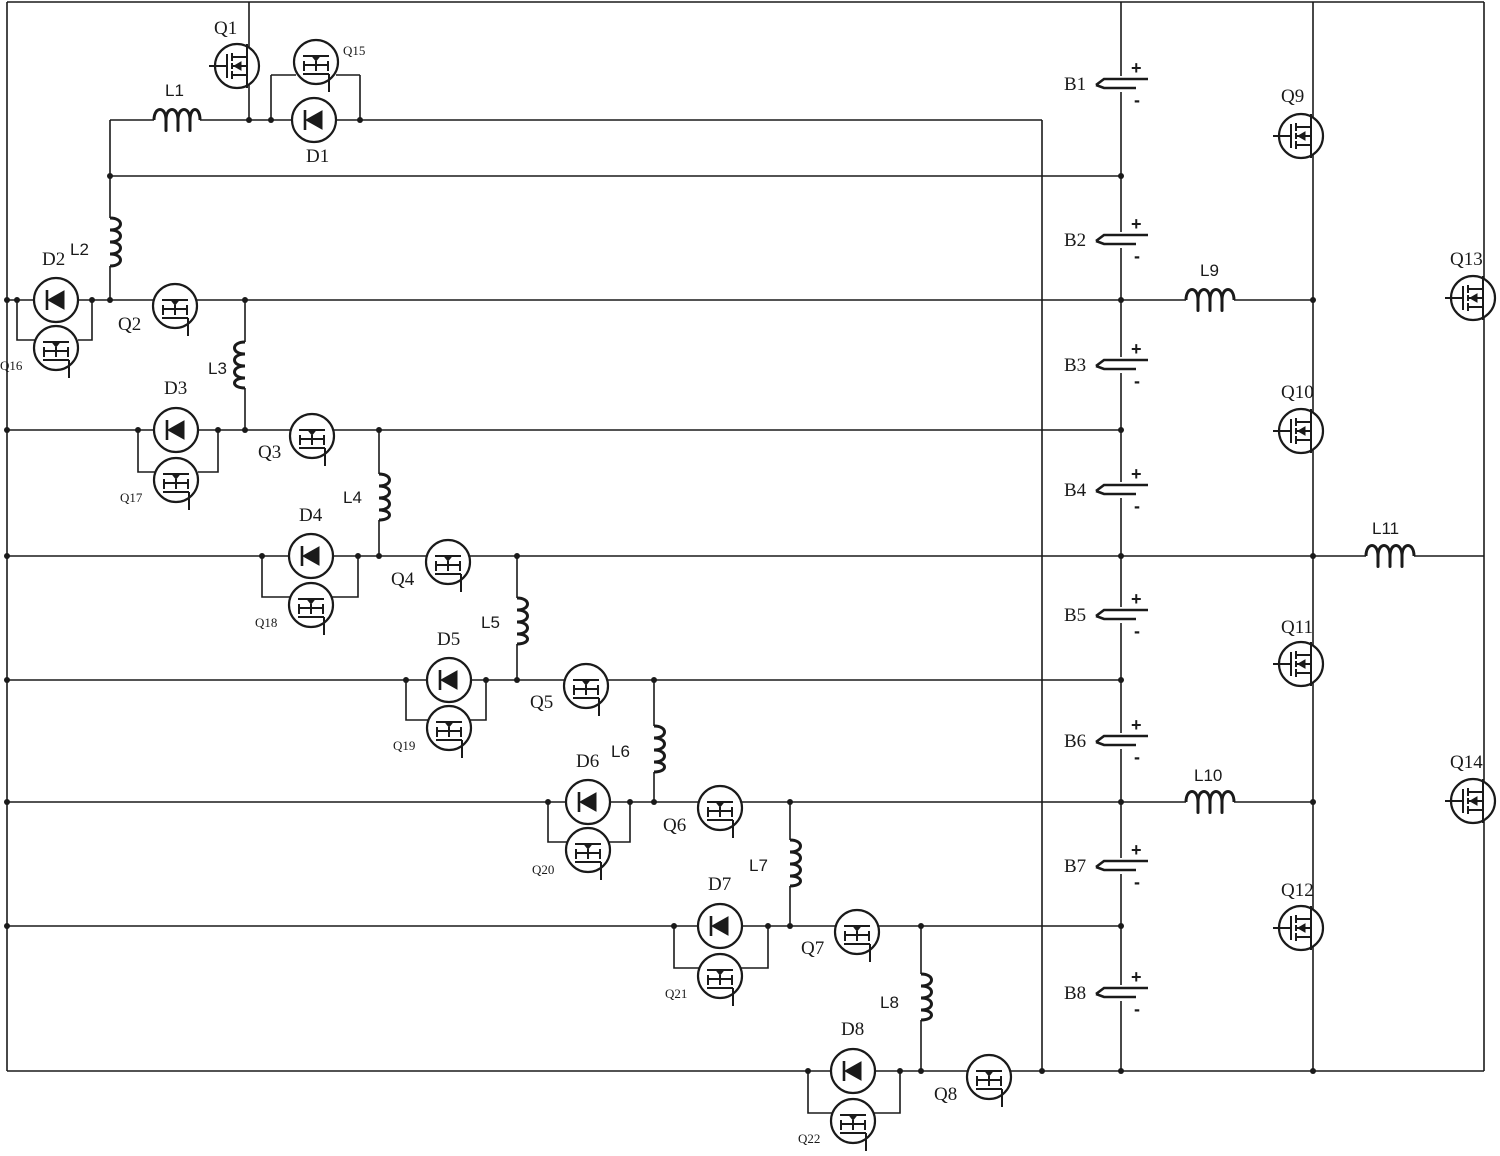  I want to click on diode-label-D8: D8, so click(852, 1029).